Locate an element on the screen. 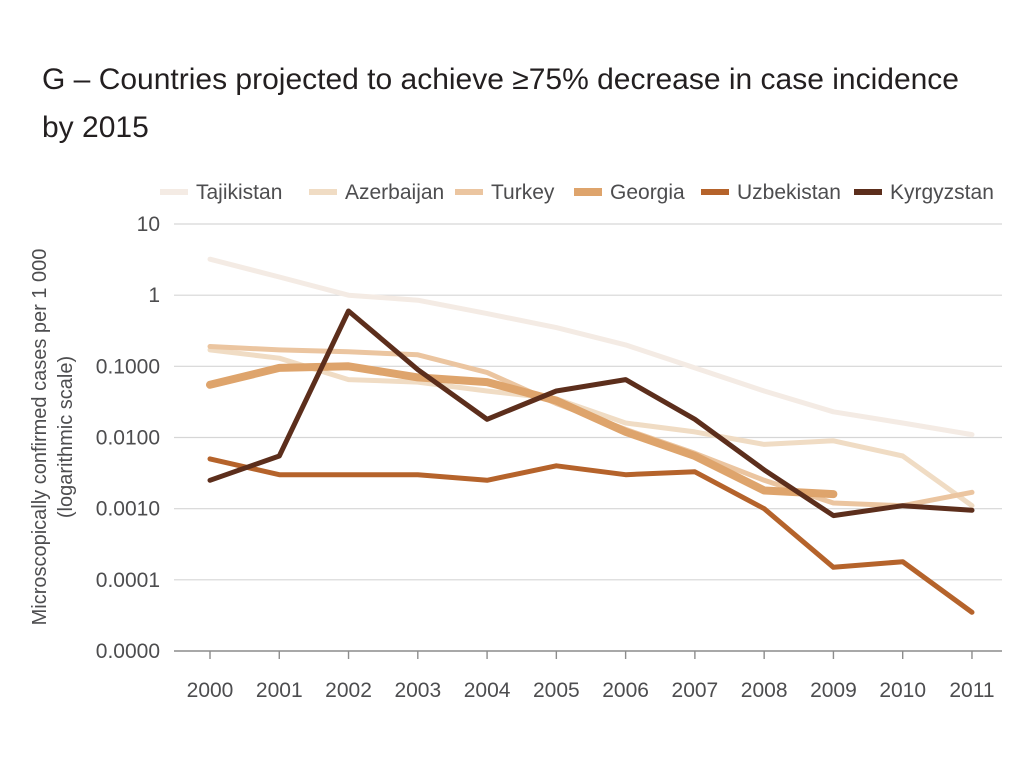  x-tick-label: 2005 is located at coordinates (556, 690).